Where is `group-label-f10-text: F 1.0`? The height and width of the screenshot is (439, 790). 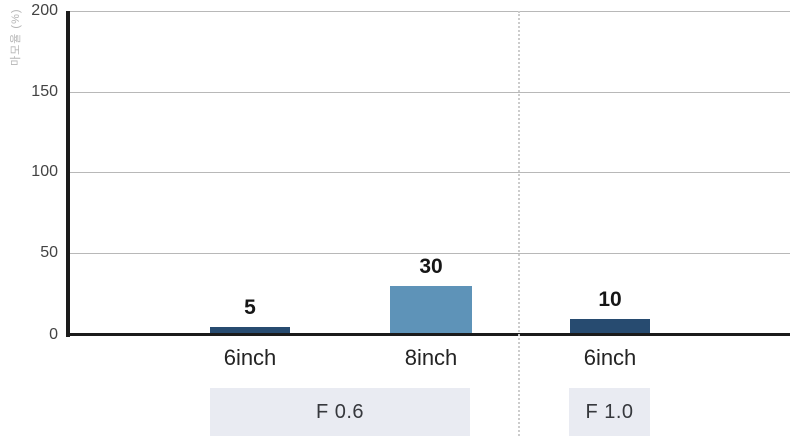 group-label-f10-text: F 1.0 is located at coordinates (609, 411).